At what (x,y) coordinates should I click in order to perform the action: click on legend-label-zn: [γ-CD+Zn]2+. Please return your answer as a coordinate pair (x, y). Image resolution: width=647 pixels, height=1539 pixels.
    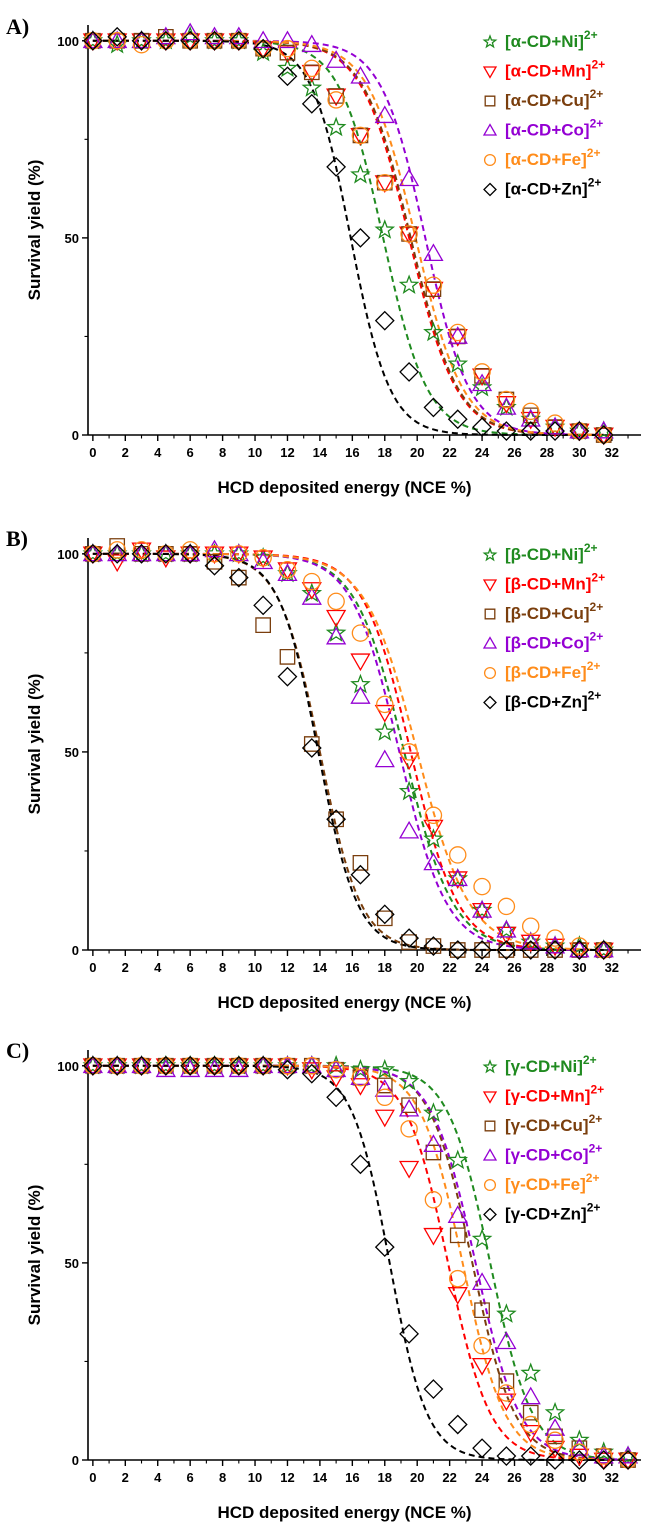
    Looking at the image, I should click on (552, 1212).